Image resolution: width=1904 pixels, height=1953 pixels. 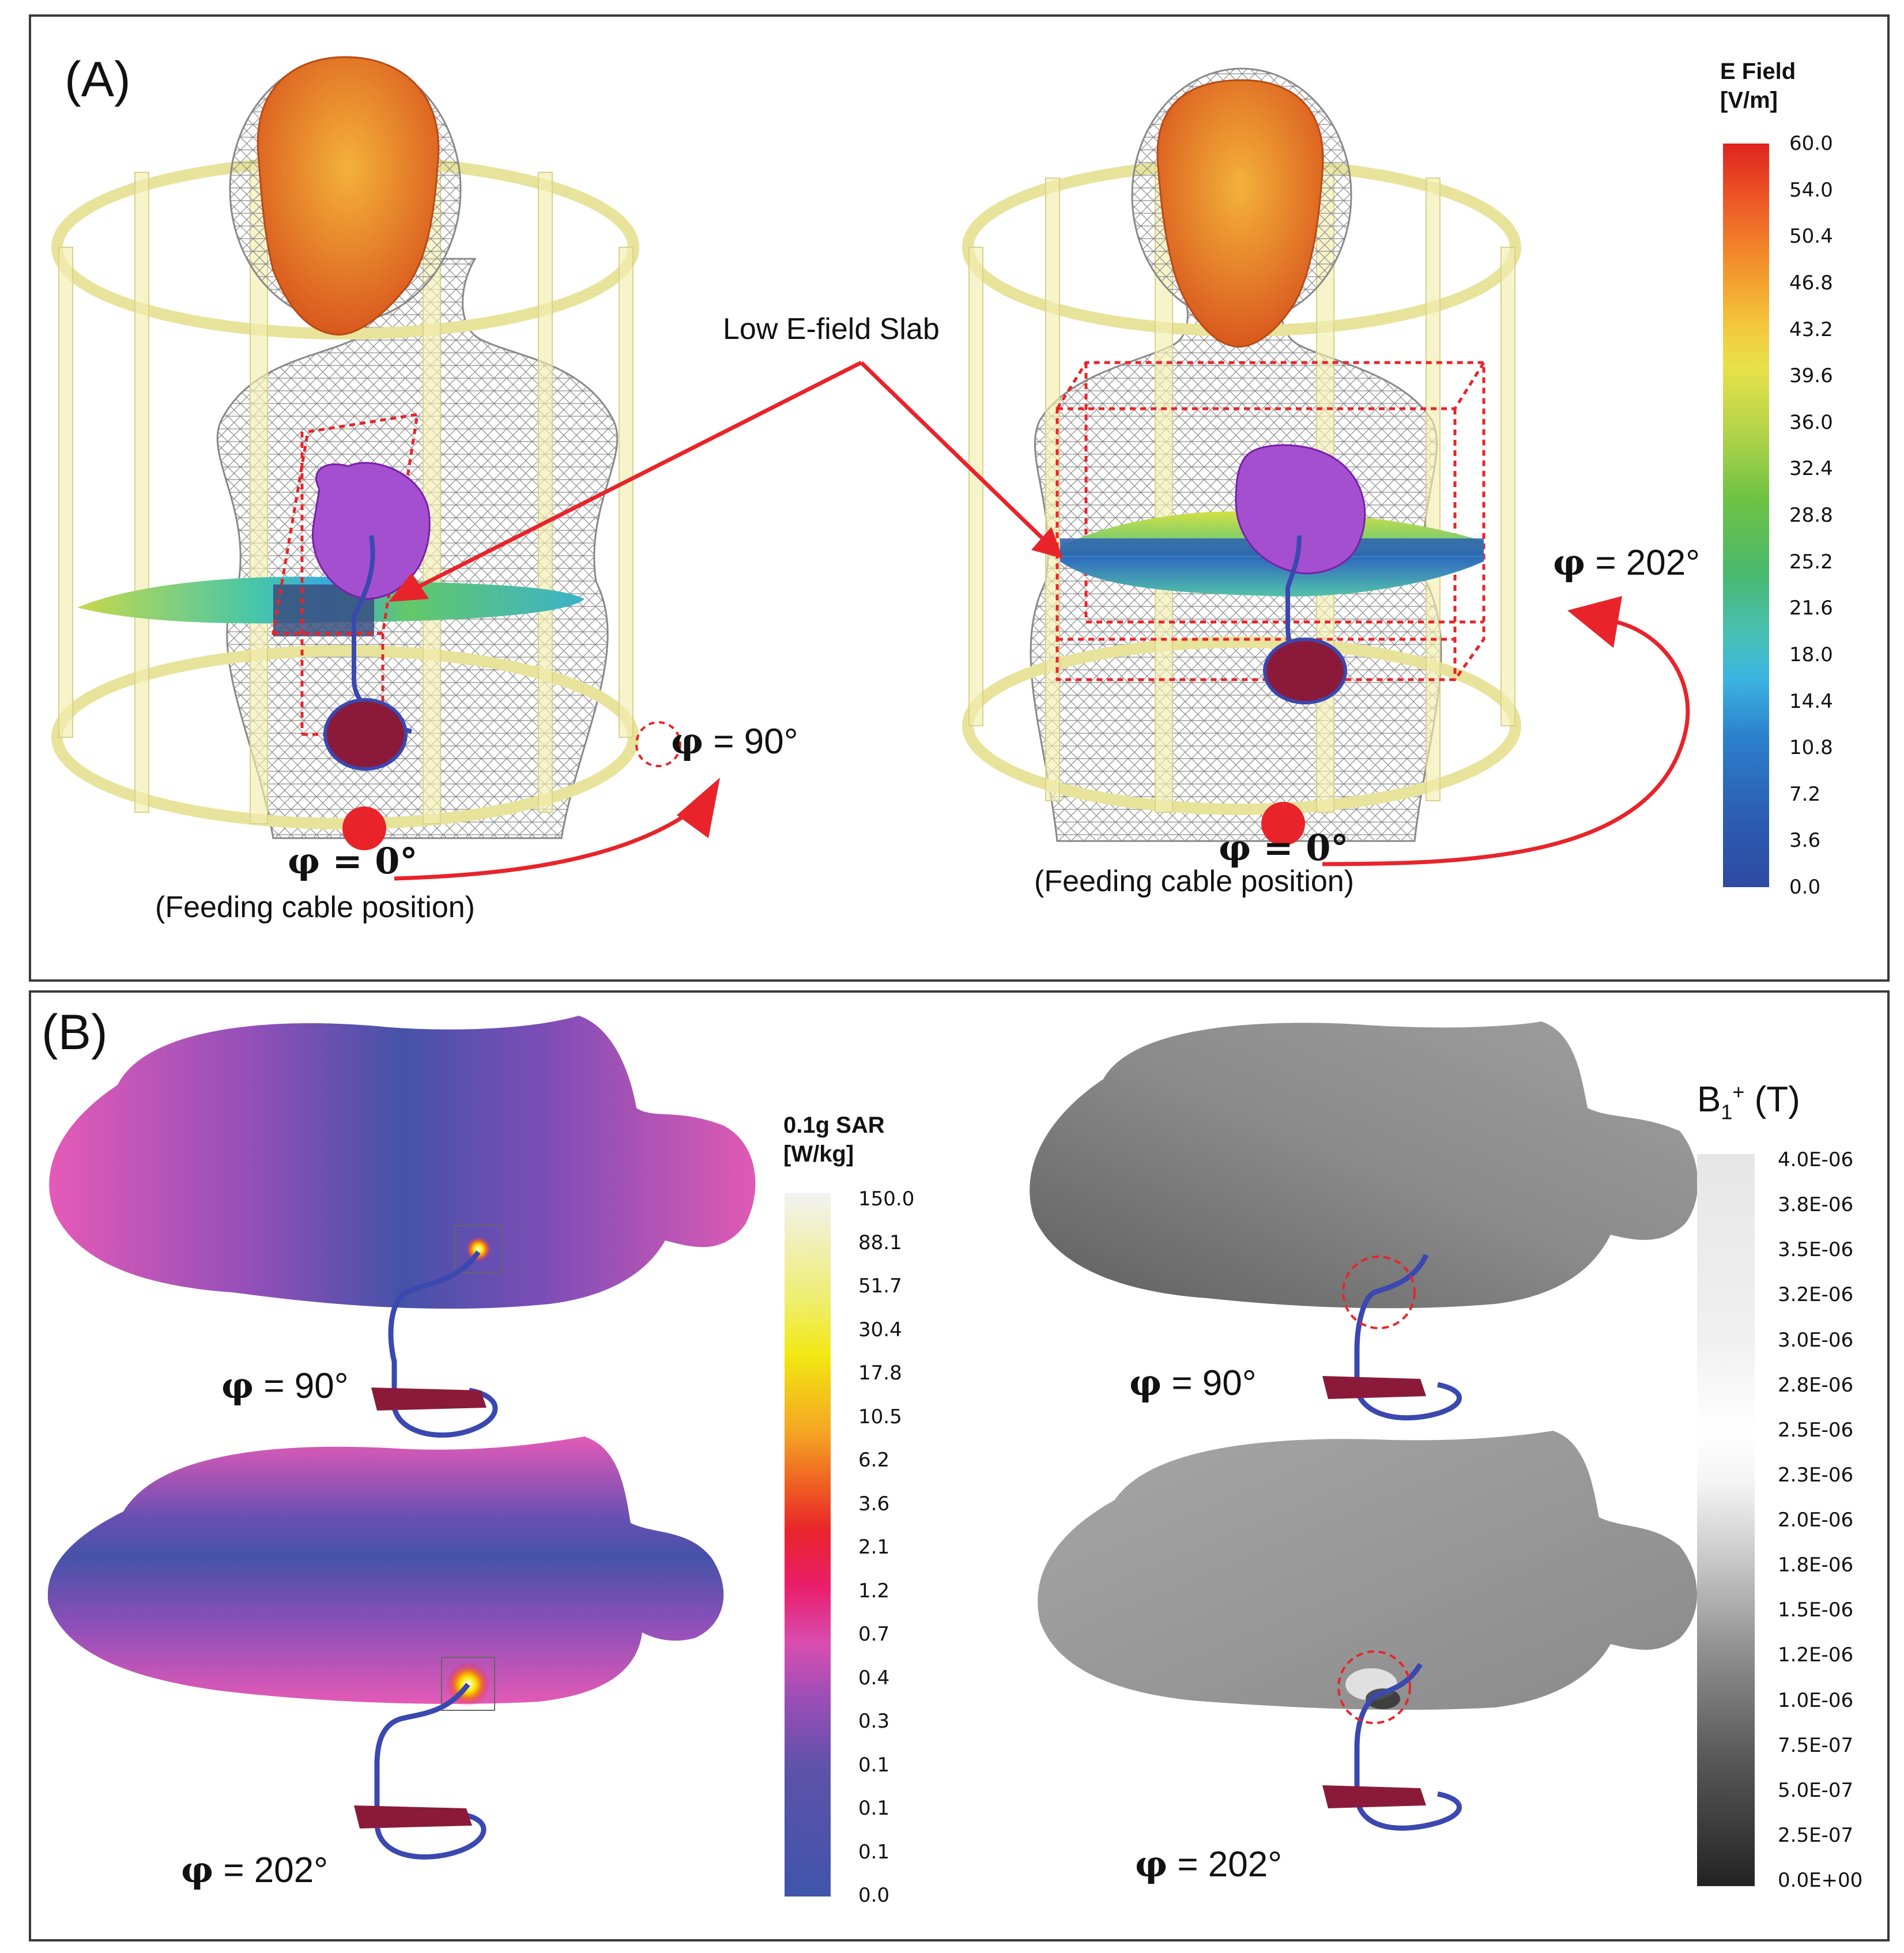 What do you see at coordinates (1811, 329) in the screenshot?
I see `colorbar-tick-label: 43.2` at bounding box center [1811, 329].